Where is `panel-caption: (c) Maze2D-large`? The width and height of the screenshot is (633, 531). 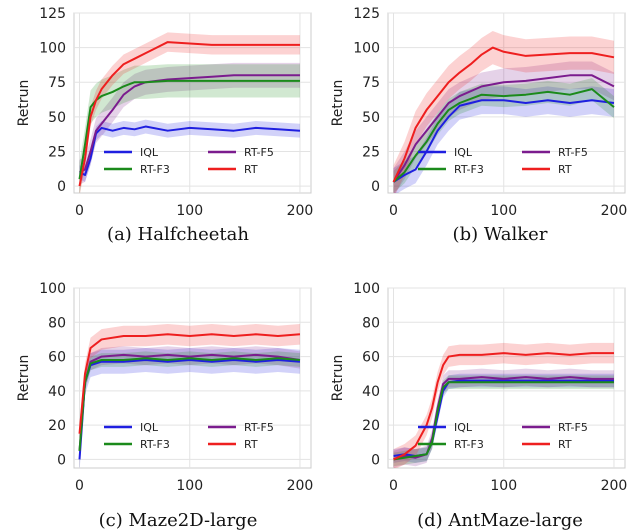
panel-caption: (c) Maze2D-large is located at coordinates (178, 520).